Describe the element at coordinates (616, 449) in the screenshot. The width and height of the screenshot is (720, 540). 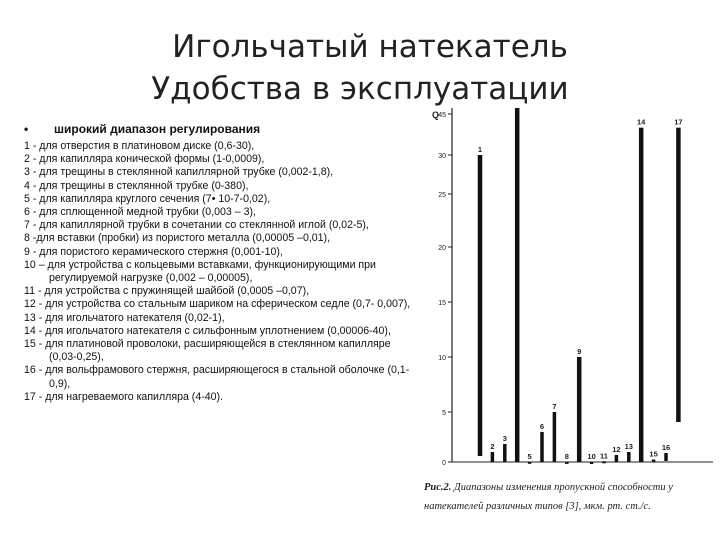
I see `bar-label: 12` at that location.